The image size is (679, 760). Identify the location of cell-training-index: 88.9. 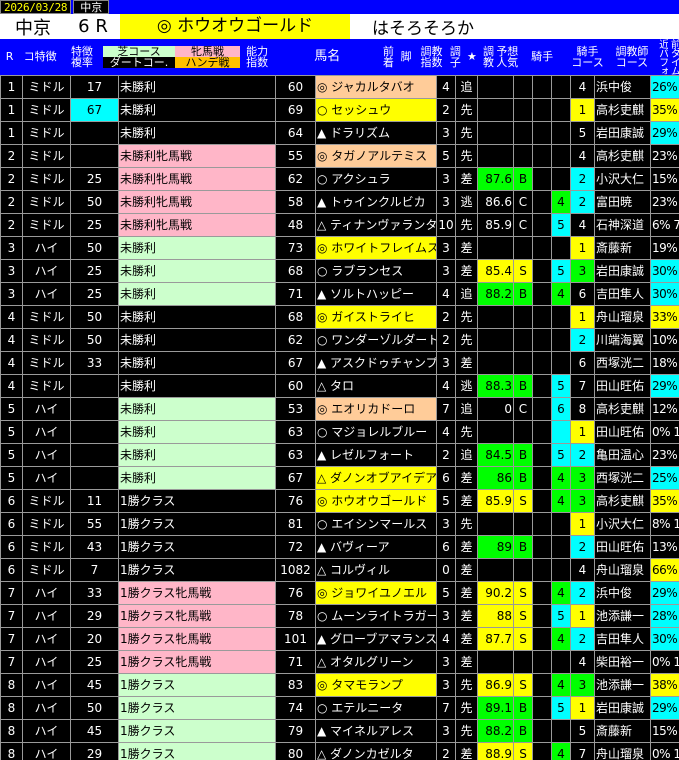
(495, 751).